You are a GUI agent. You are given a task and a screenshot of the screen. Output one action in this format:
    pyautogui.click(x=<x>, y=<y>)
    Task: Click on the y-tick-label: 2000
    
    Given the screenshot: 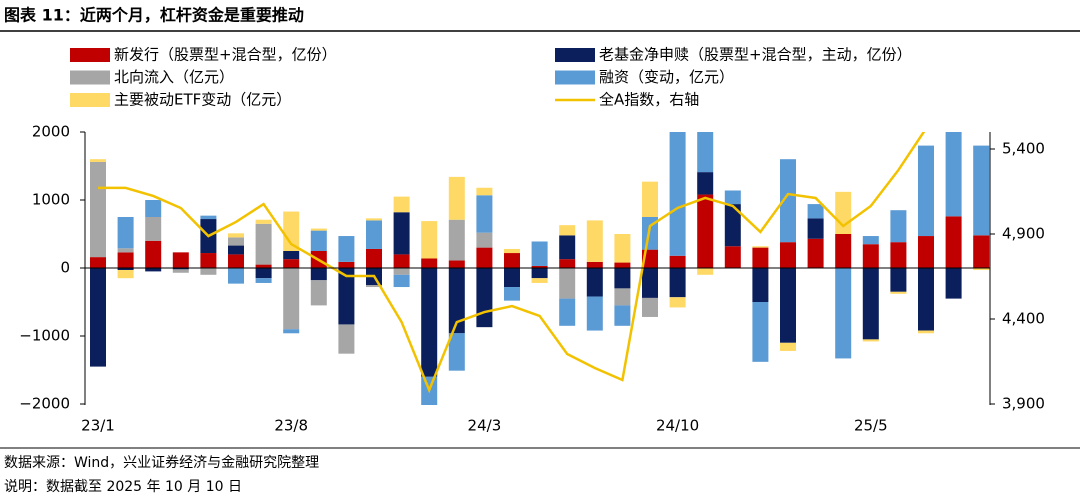 What is the action you would take?
    pyautogui.click(x=51, y=132)
    